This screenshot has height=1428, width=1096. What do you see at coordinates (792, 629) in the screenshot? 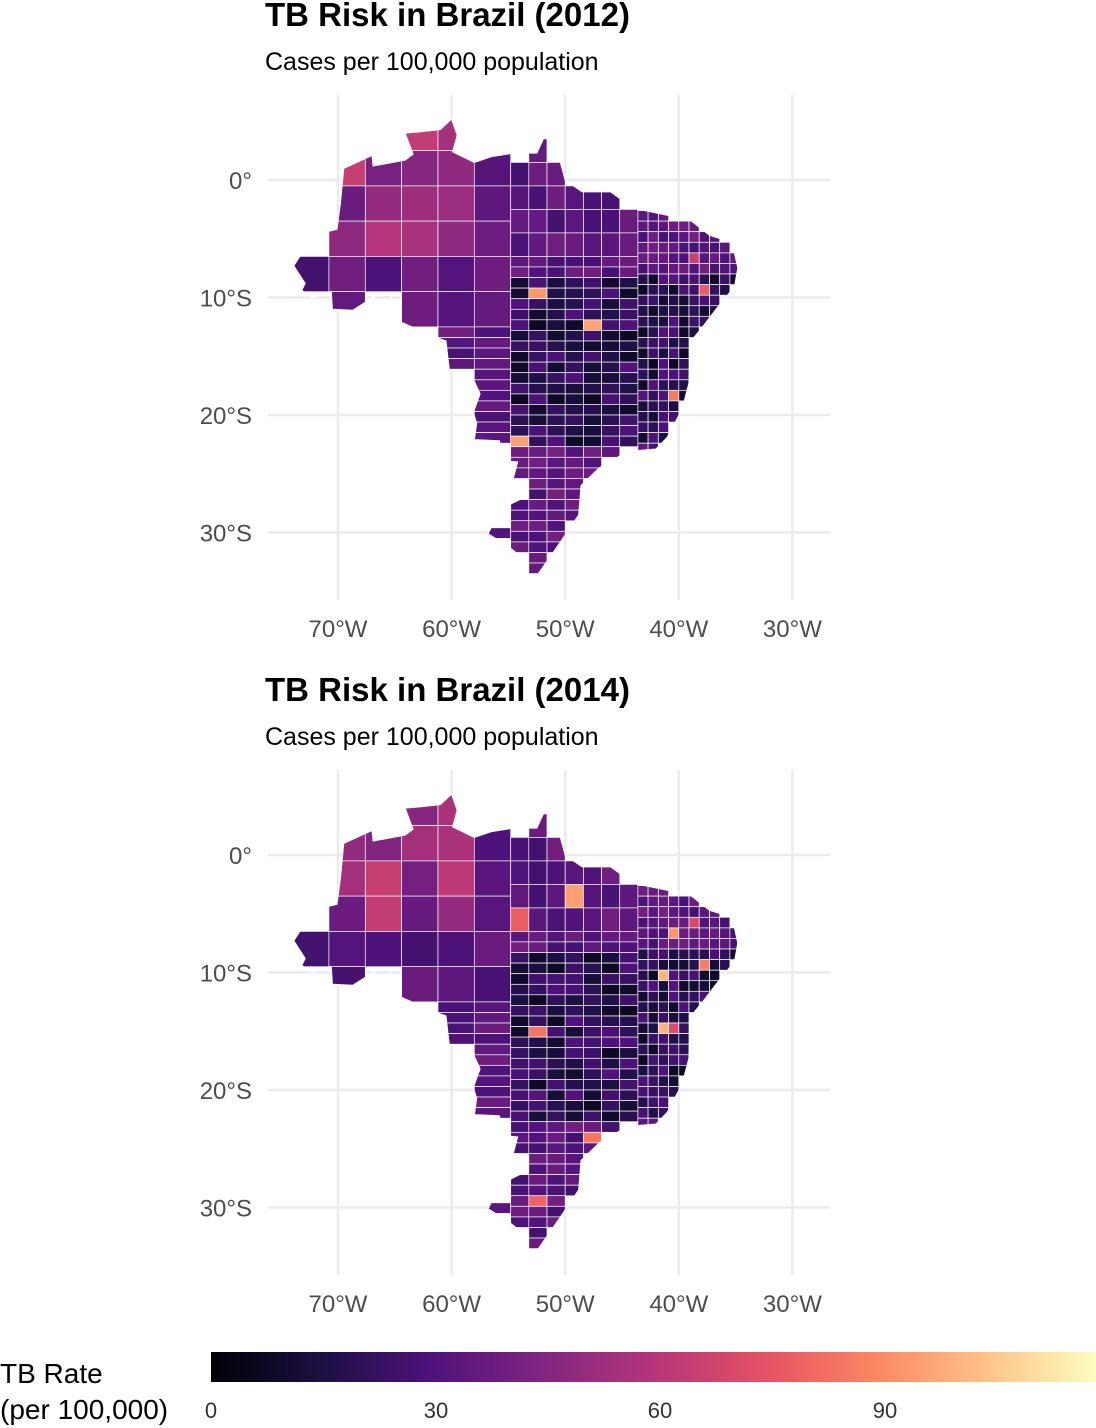
I see `x-axis-tick-label: 30°W` at bounding box center [792, 629].